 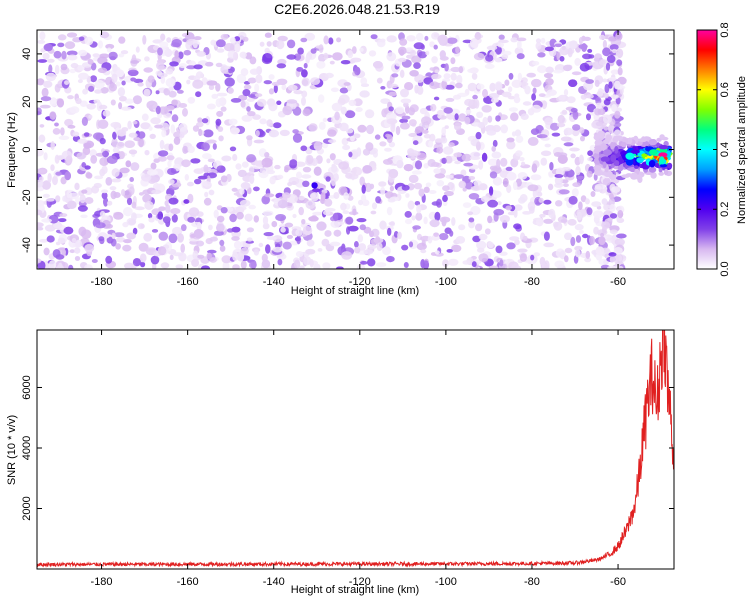 I want to click on colorbar-tick-label: 0.2, so click(x=725, y=209).